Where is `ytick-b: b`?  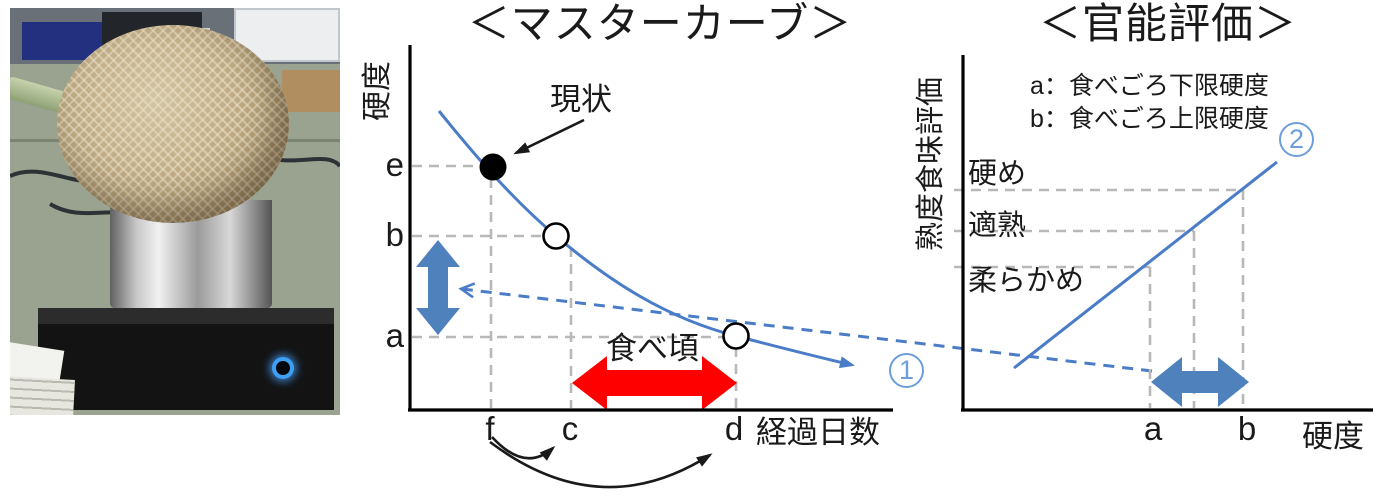
ytick-b: b is located at coordinates (394, 234).